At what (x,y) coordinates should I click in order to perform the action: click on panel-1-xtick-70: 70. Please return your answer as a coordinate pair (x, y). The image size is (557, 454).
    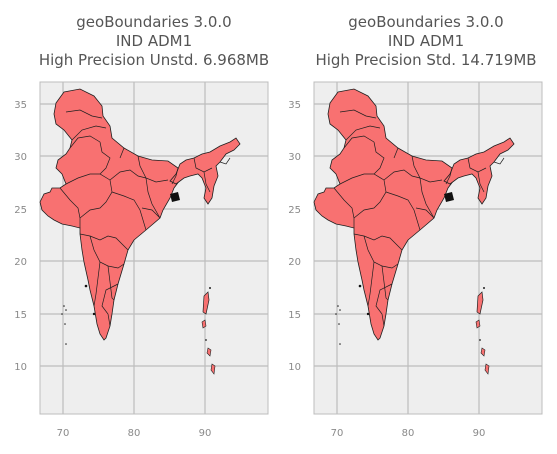
    Looking at the image, I should click on (63, 433).